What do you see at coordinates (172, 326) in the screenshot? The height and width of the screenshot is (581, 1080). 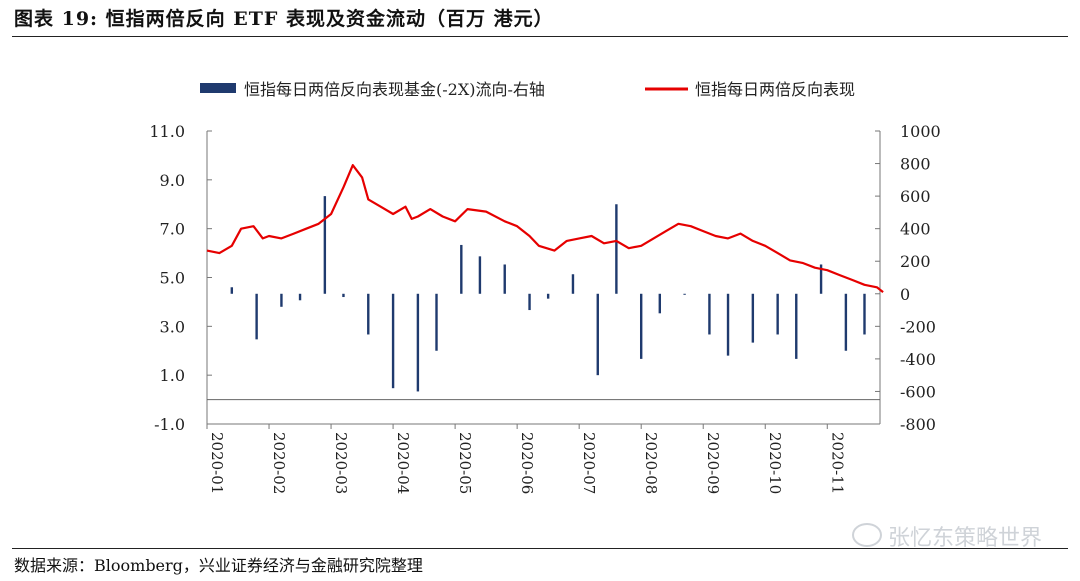 I see `left-tick-label: 3.0` at bounding box center [172, 326].